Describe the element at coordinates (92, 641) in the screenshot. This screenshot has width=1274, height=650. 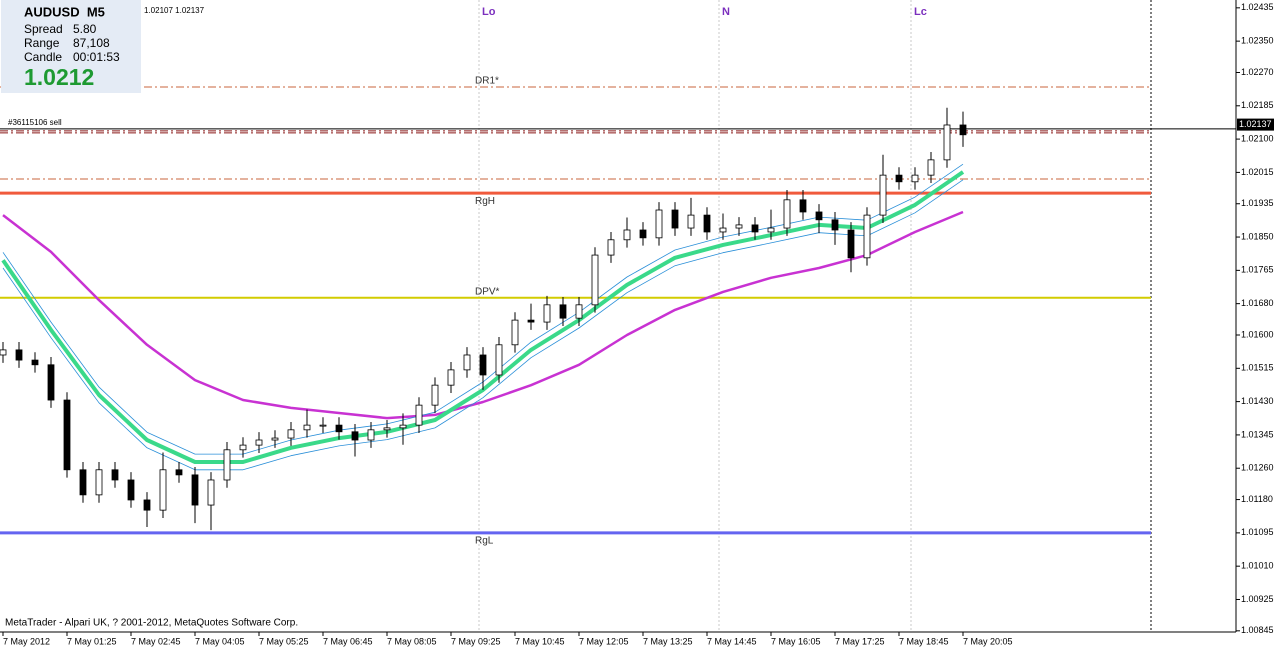
I see `x-tick-label: 7 May 01:25` at that location.